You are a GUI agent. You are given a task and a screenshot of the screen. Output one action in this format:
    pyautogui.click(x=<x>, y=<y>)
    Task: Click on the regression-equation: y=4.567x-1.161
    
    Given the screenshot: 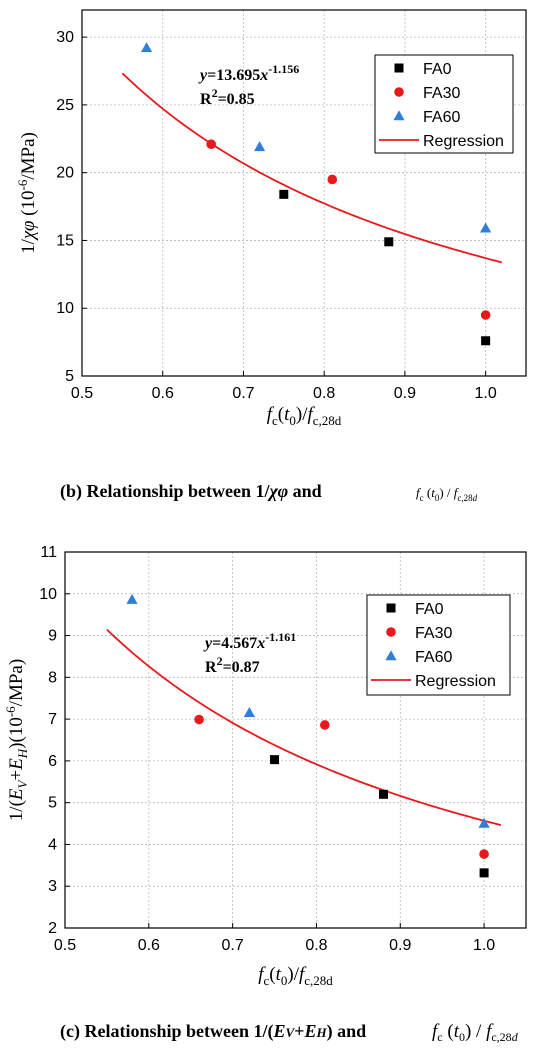 What is the action you would take?
    pyautogui.click(x=249, y=641)
    